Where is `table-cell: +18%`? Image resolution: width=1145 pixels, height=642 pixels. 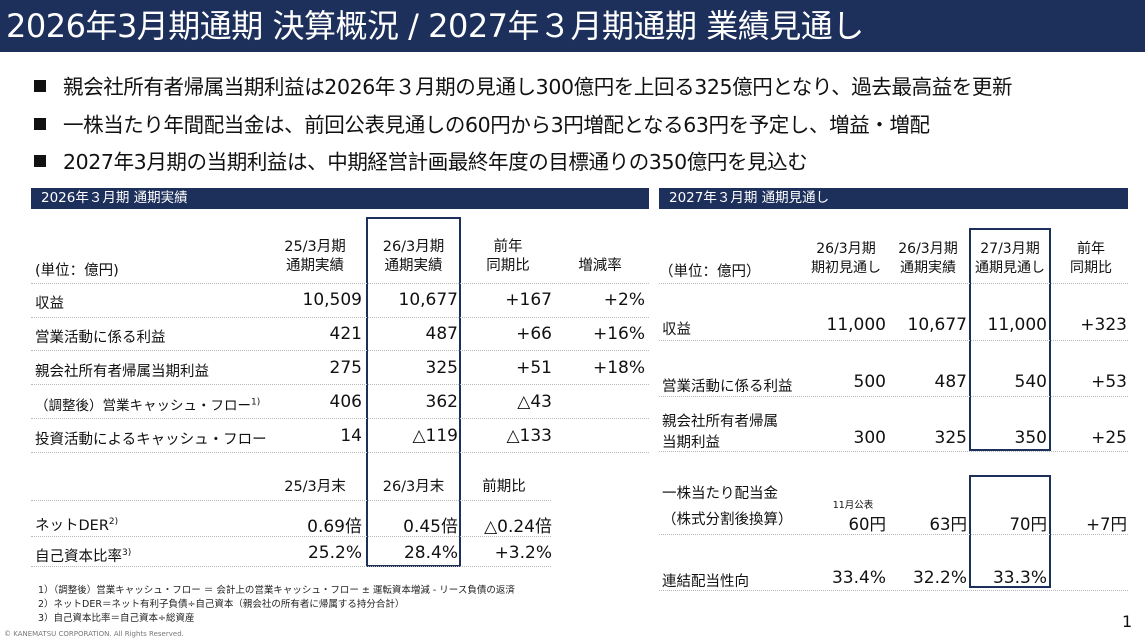 table-cell: +18% is located at coordinates (618, 368).